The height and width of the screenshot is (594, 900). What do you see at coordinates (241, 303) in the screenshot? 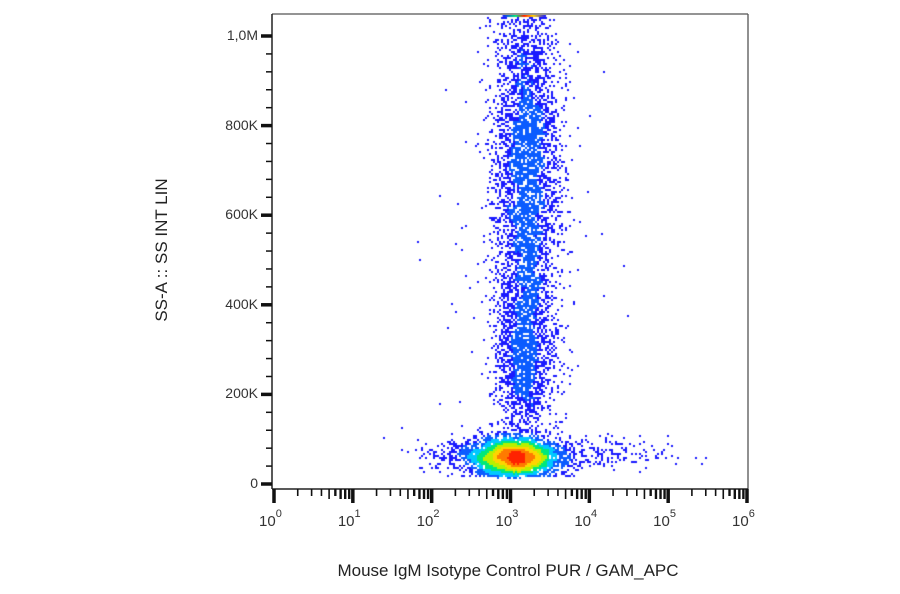
I see `y-tick-label: 400K` at bounding box center [241, 303].